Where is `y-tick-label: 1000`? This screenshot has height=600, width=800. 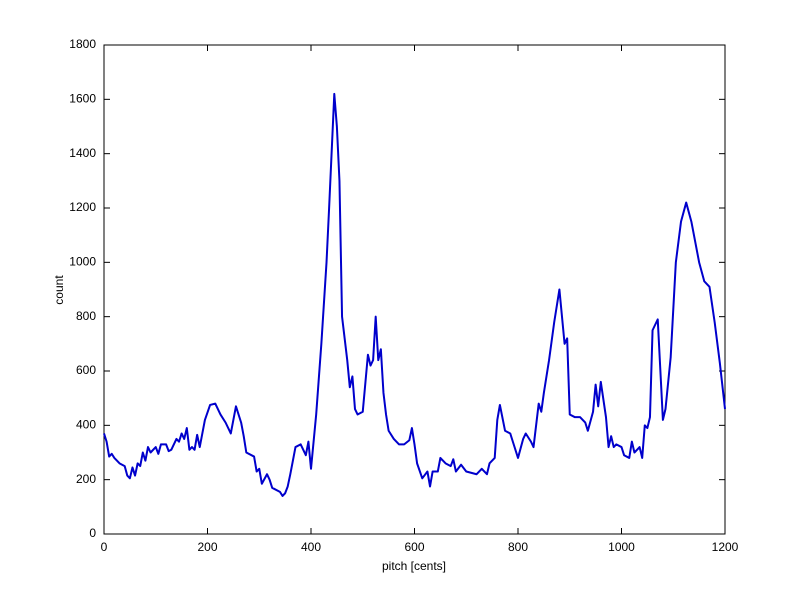
y-tick-label: 1000 is located at coordinates (82, 262).